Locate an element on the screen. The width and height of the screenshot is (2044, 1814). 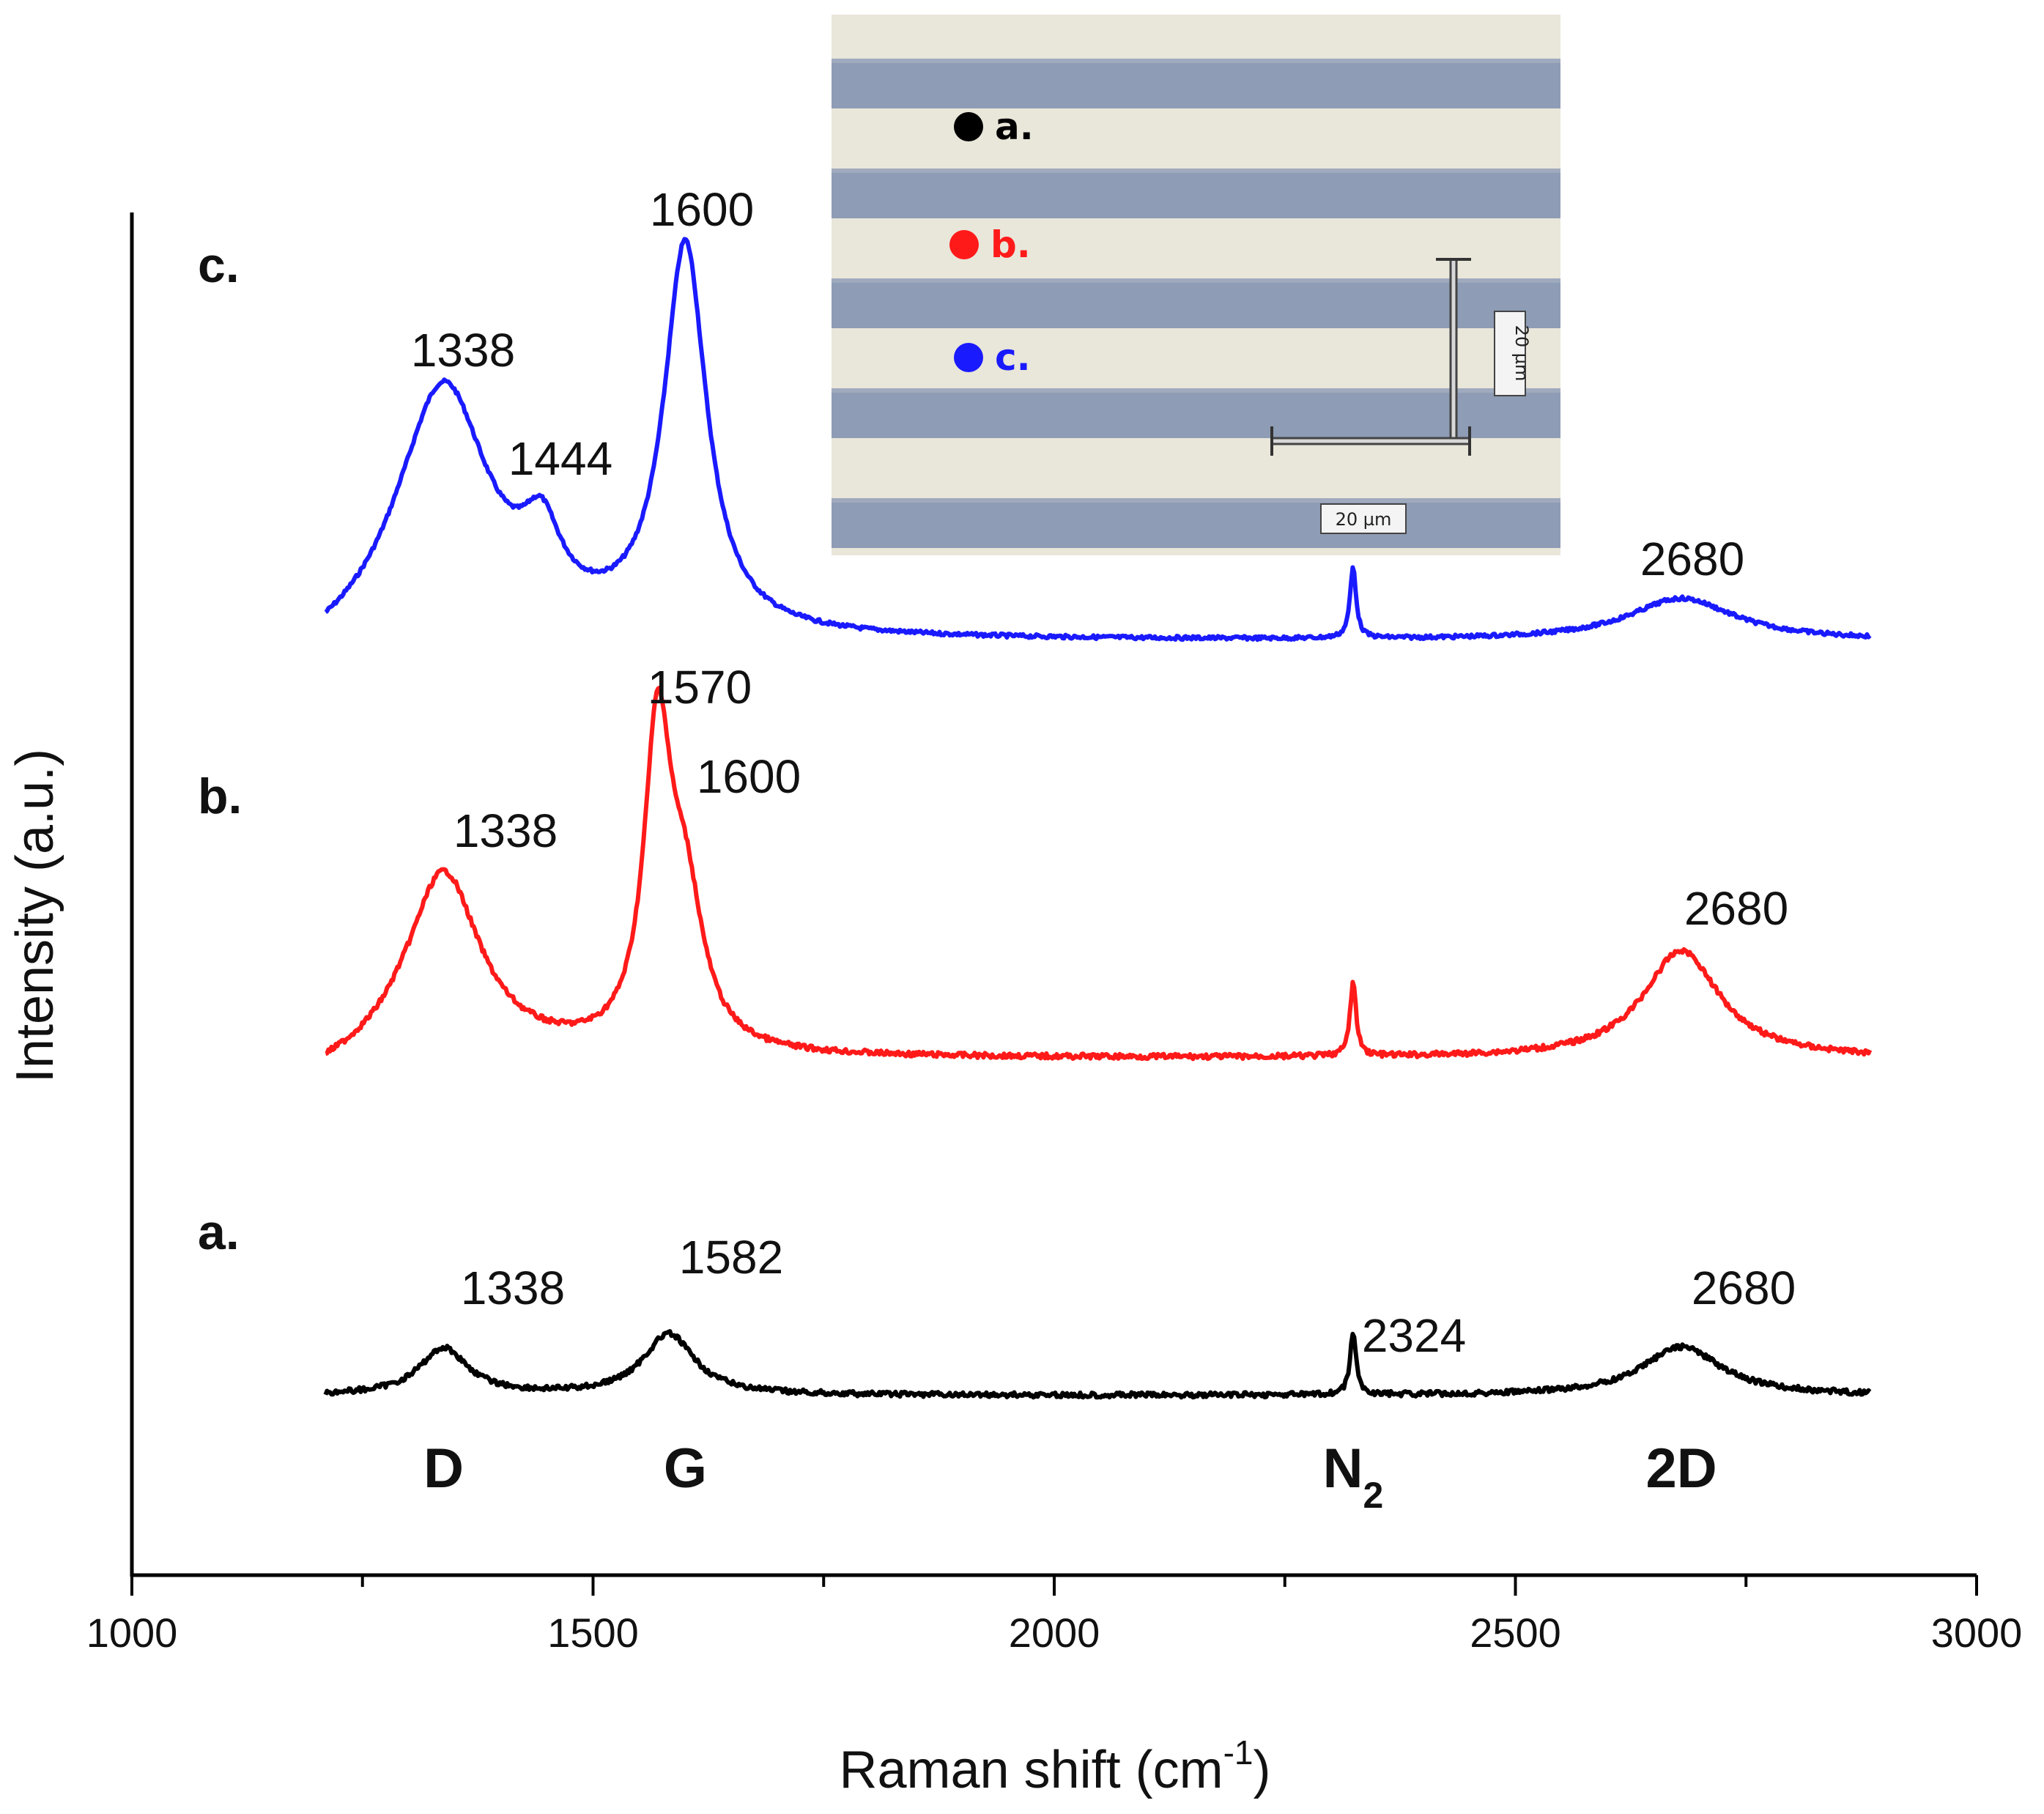
inset-point-label: c. is located at coordinates (1013, 357).